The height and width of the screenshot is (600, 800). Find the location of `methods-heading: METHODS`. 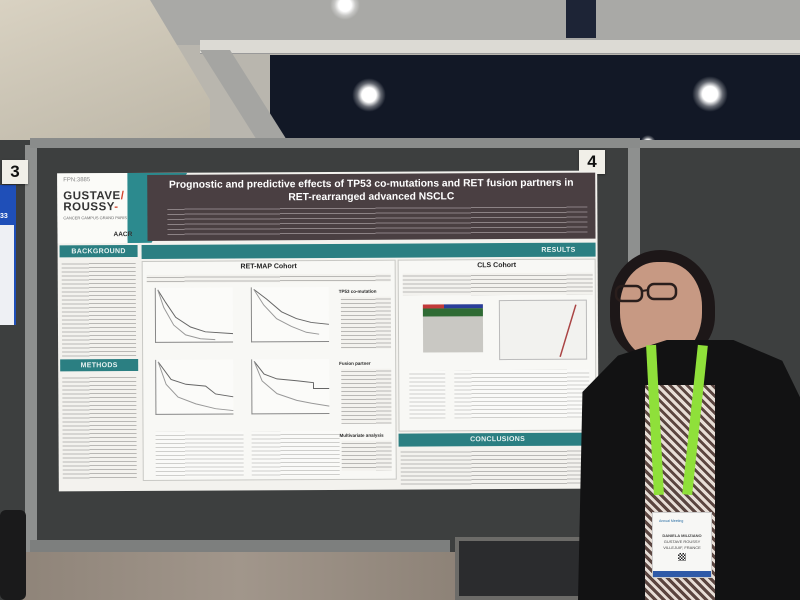

methods-heading: METHODS is located at coordinates (99, 365).